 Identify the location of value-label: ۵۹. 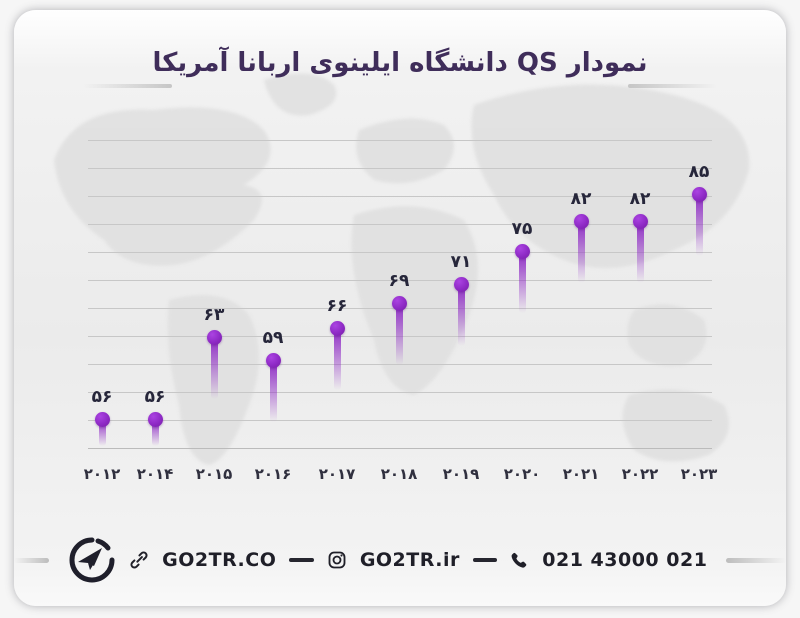
(273, 338).